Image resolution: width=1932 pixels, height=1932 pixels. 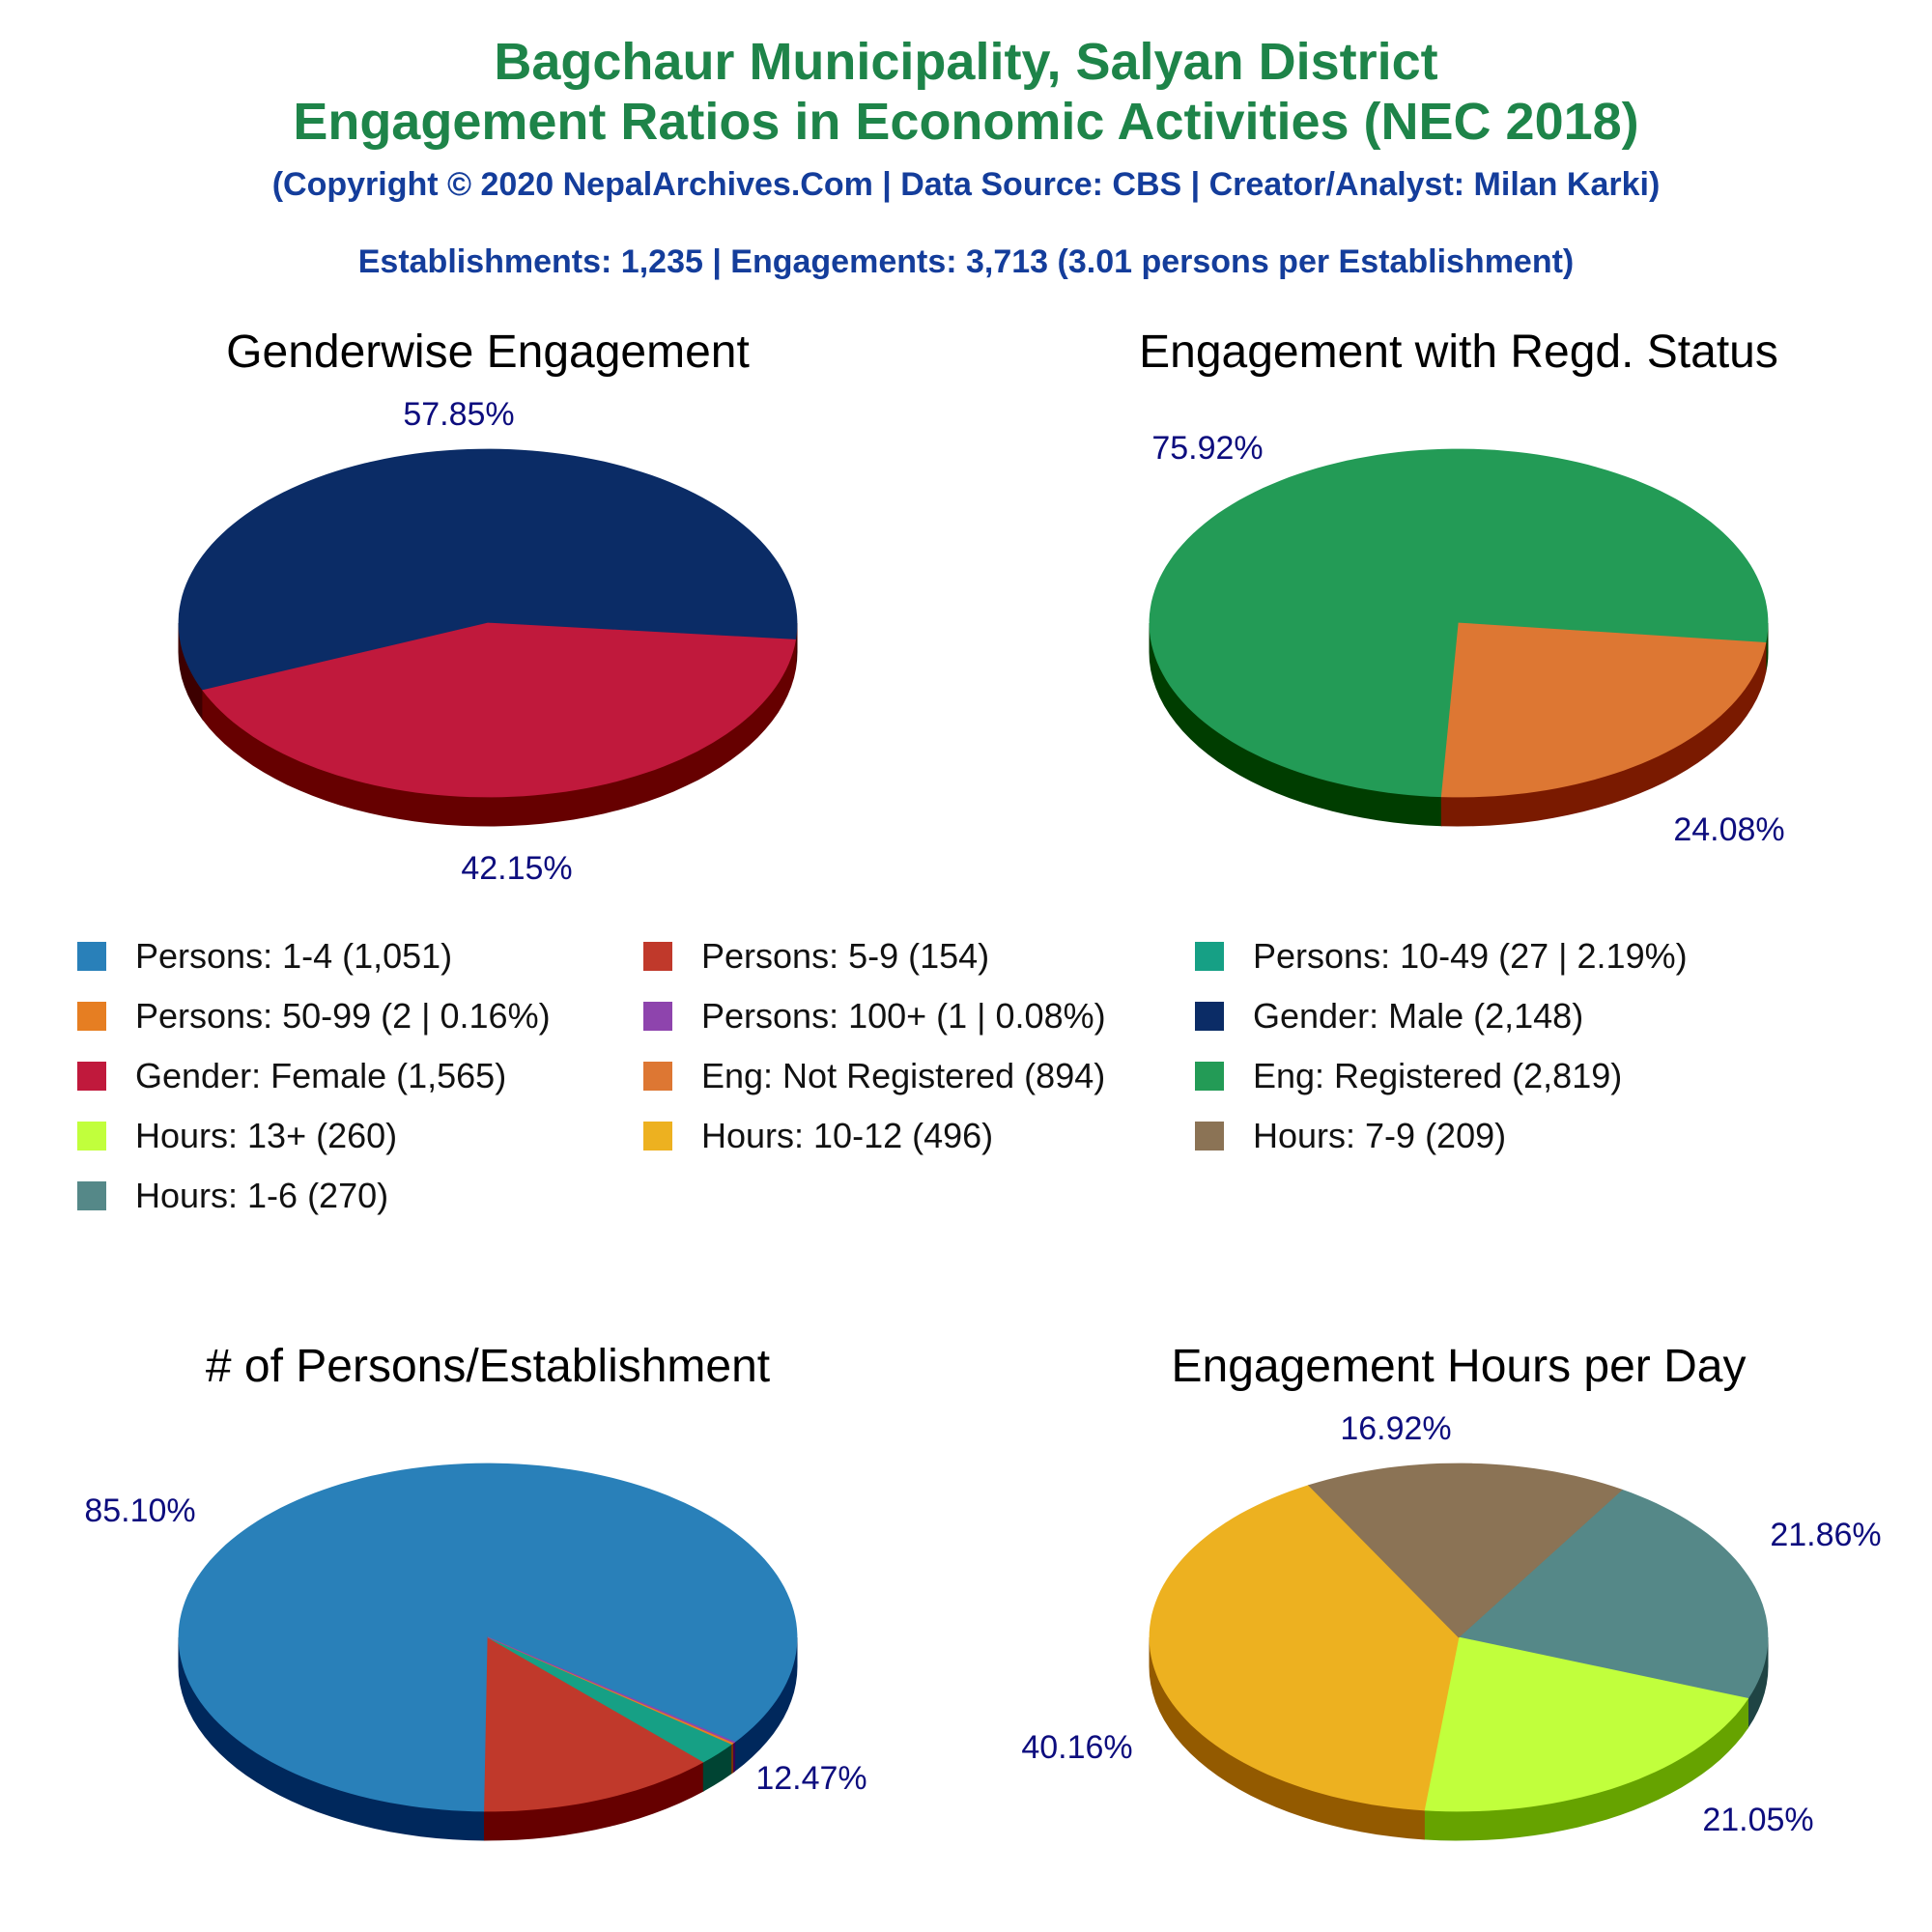 What do you see at coordinates (1418, 1016) in the screenshot?
I see `legend-label: Gender: Male (2,148)` at bounding box center [1418, 1016].